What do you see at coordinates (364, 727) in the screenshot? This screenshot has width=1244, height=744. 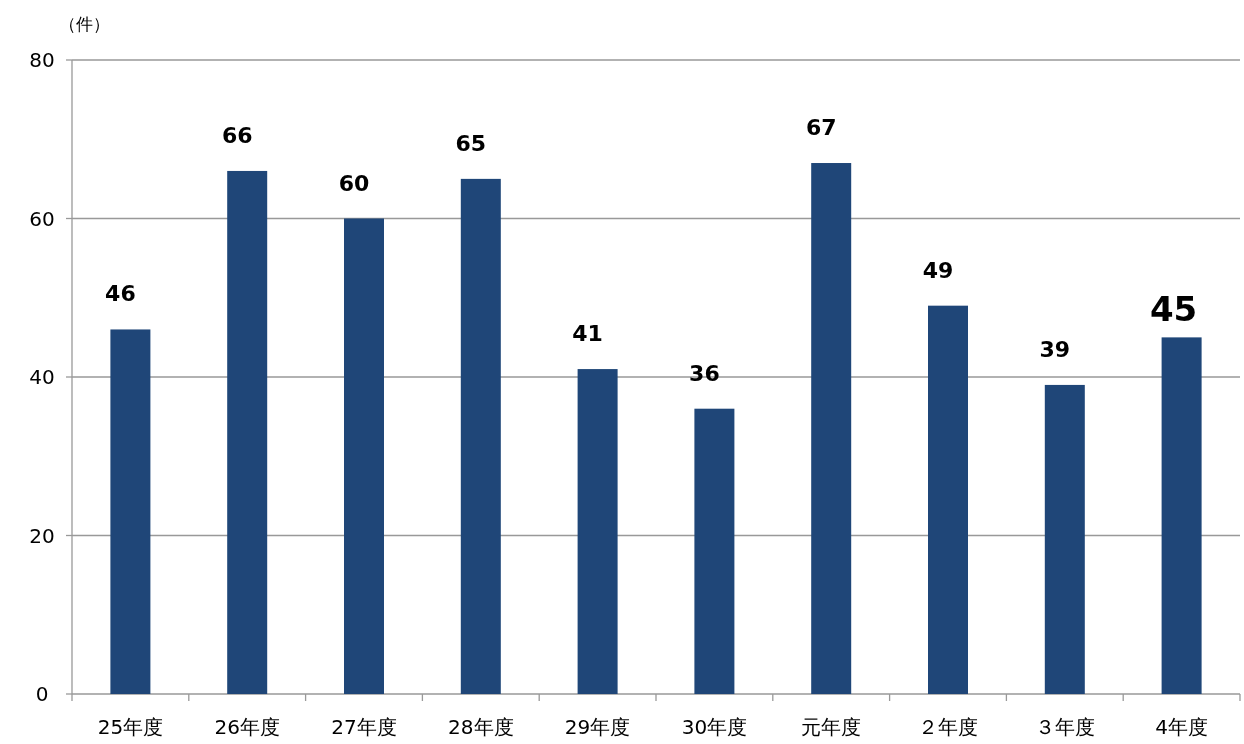 I see `x-tick-label: 27年度` at bounding box center [364, 727].